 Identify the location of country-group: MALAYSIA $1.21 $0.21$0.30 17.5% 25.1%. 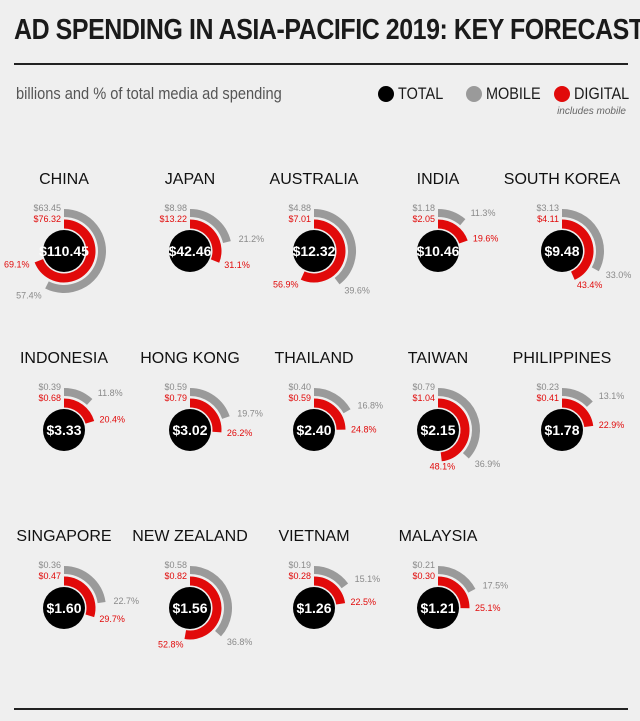
(454, 578).